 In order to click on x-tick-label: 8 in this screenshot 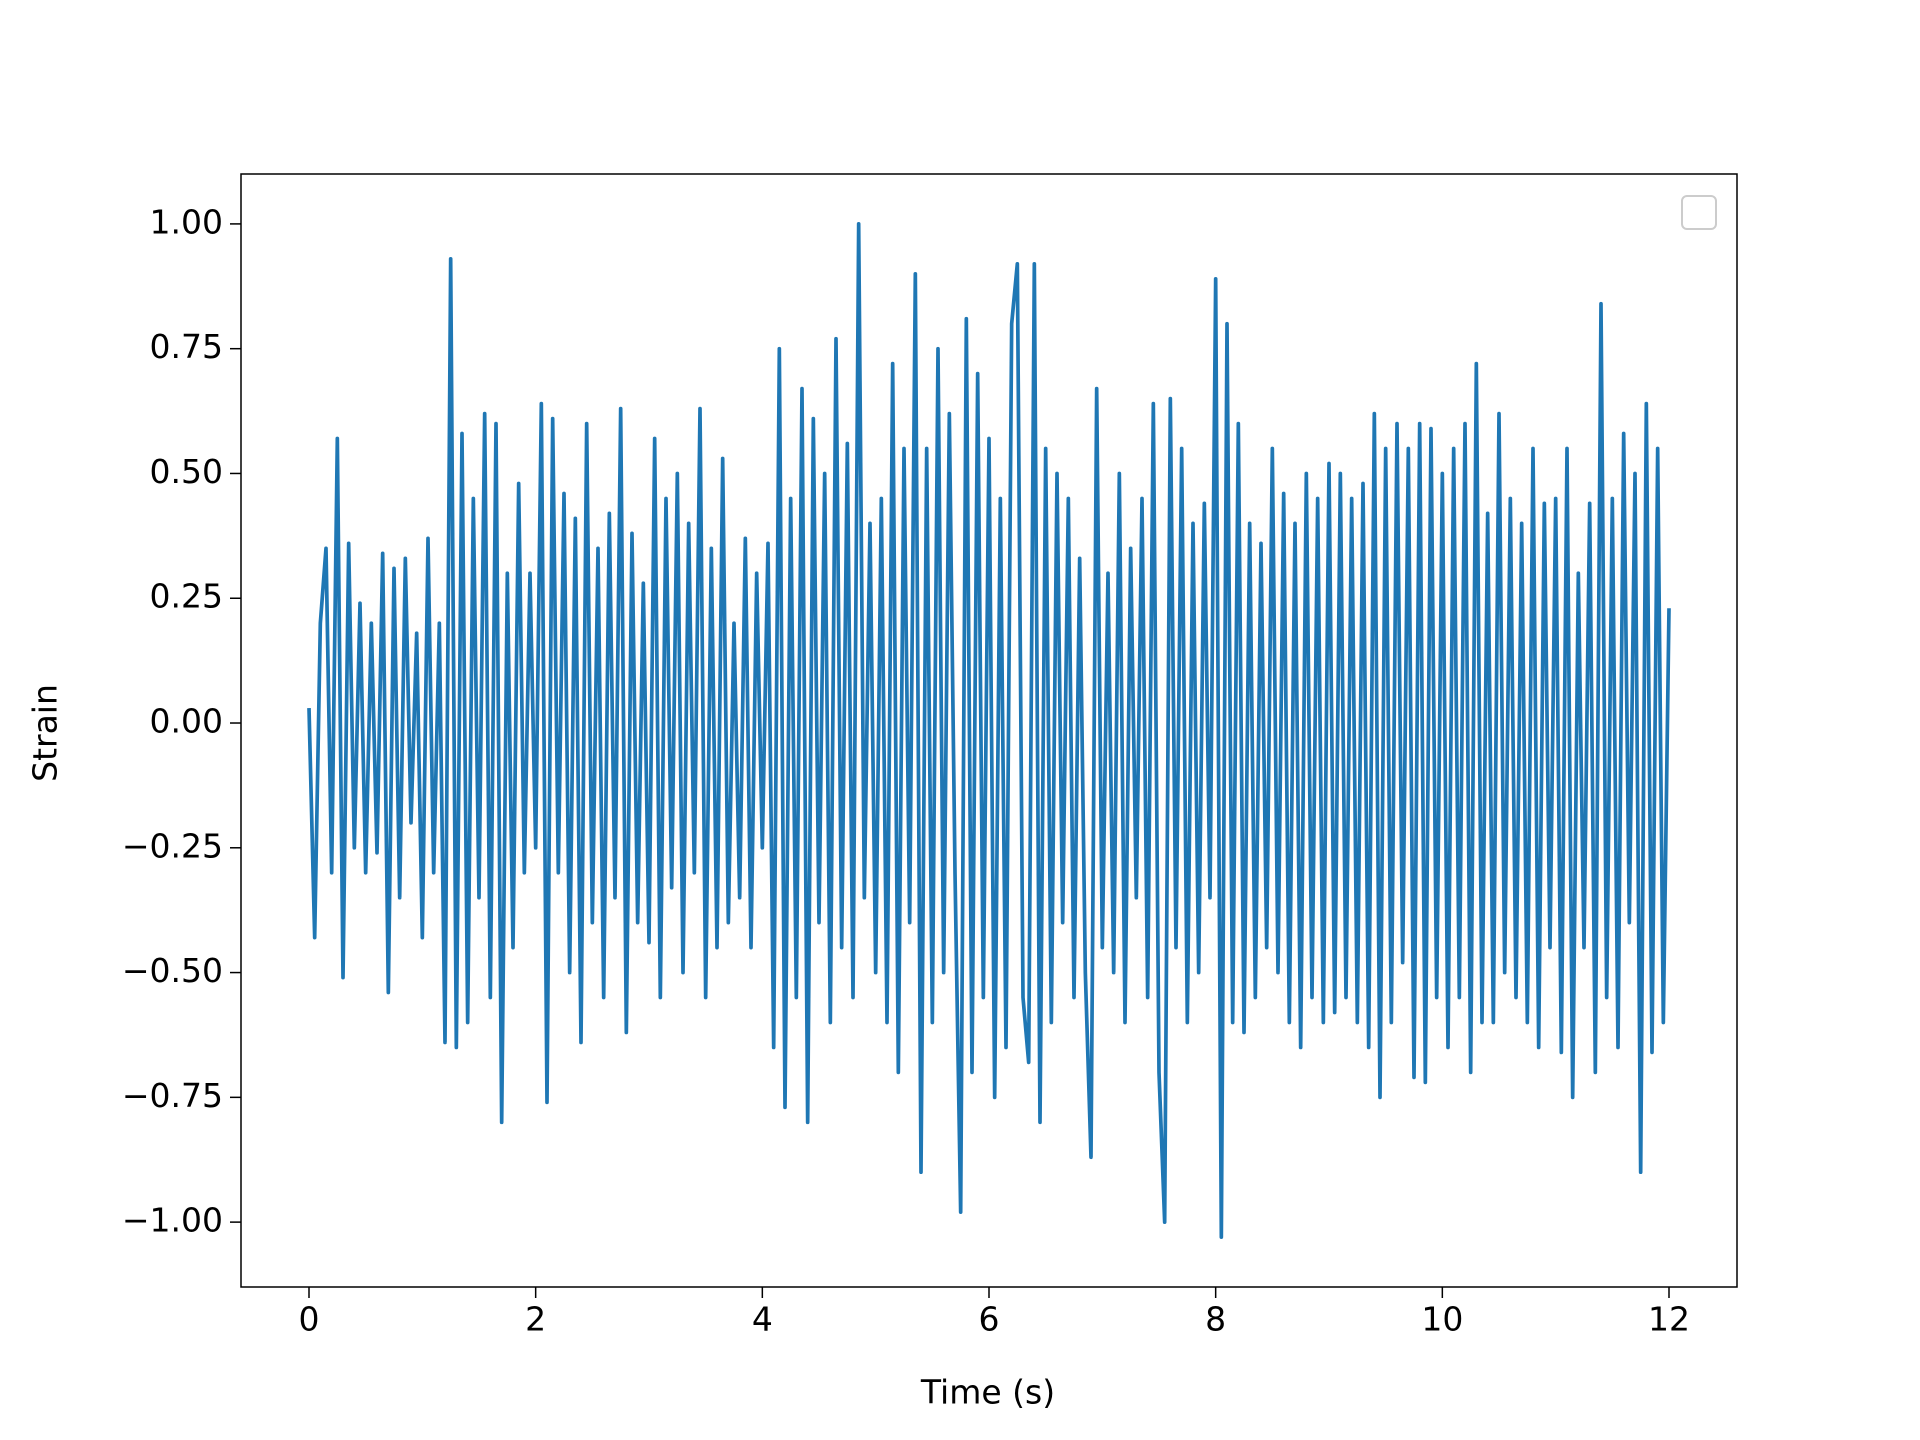, I will do `click(1215, 1319)`.